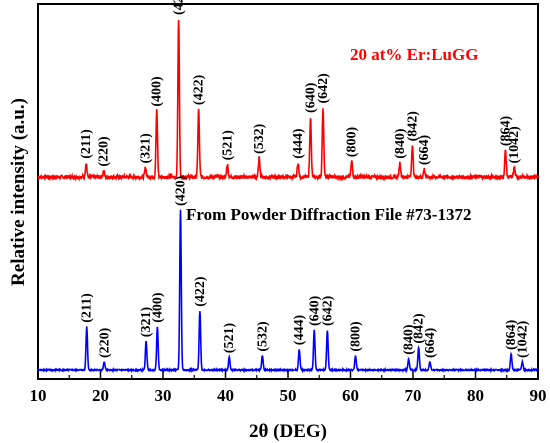 The image size is (550, 443). I want to click on x-axis-title: 2θ (DEG), so click(288, 431).